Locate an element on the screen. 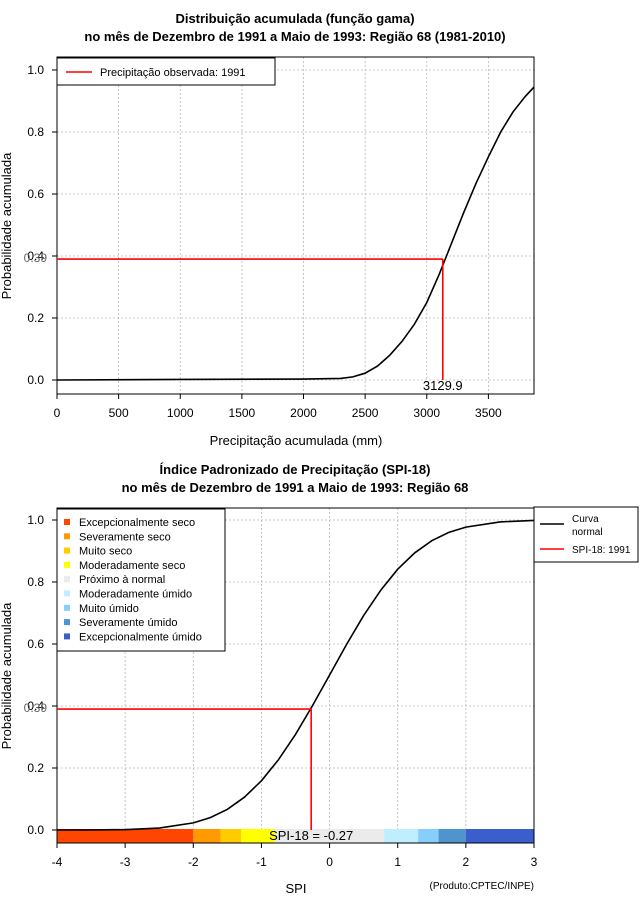  chart2-x-axis: -4 -3 -2 -1 0 1 2 3 is located at coordinates (295, 855).